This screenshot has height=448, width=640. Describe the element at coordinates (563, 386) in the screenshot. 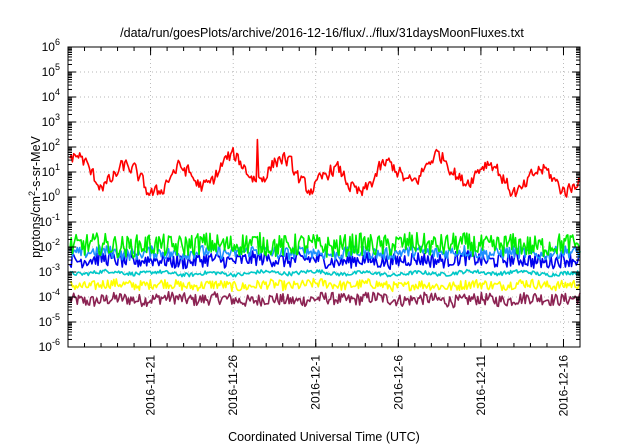

I see `x-tick-label: 2016-12-16` at that location.